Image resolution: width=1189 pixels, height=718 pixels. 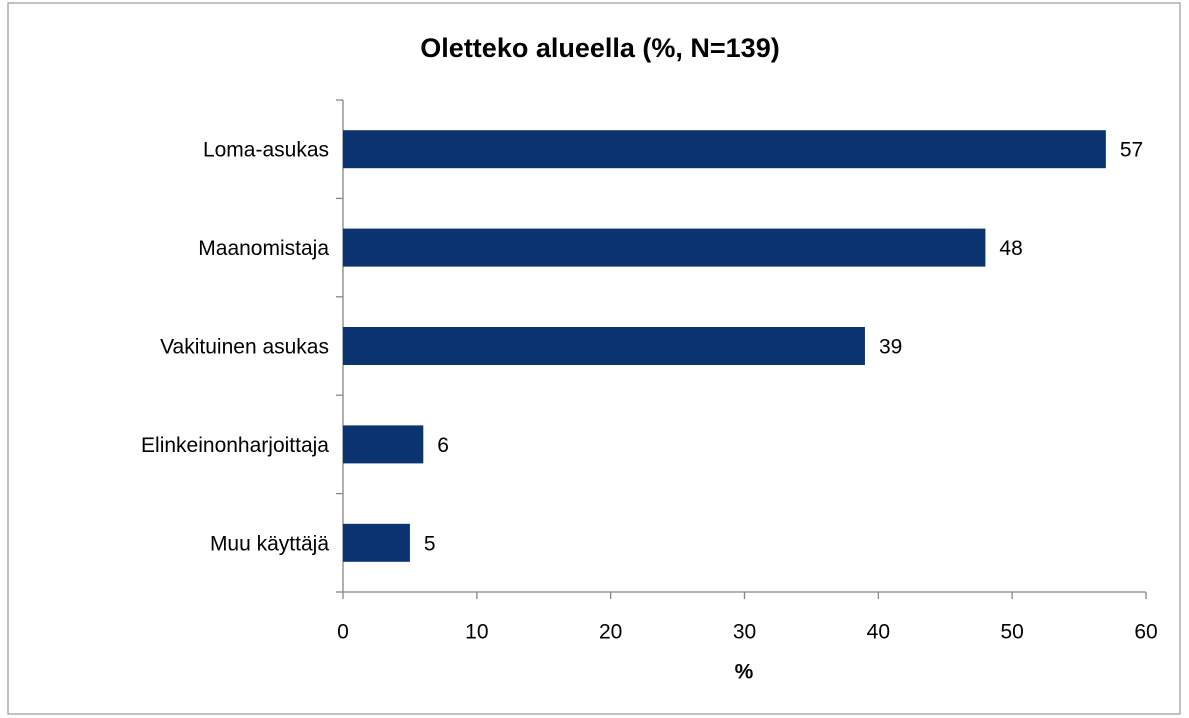 I want to click on value-label: 5, so click(x=430, y=543).